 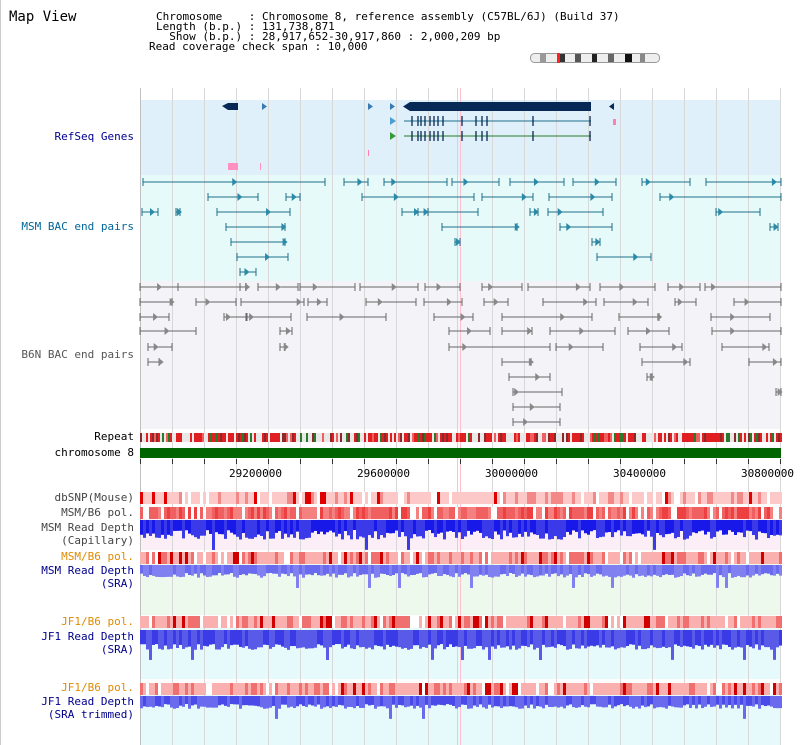 What do you see at coordinates (87, 701) in the screenshot?
I see `track-label-jf1-depth-trim: JF1 Read Depth` at bounding box center [87, 701].